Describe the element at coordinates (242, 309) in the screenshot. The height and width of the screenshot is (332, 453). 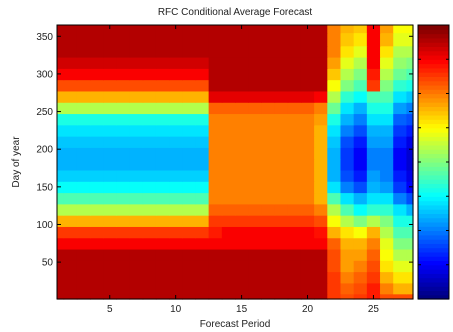
I see `x-tick-label: 15` at that location.